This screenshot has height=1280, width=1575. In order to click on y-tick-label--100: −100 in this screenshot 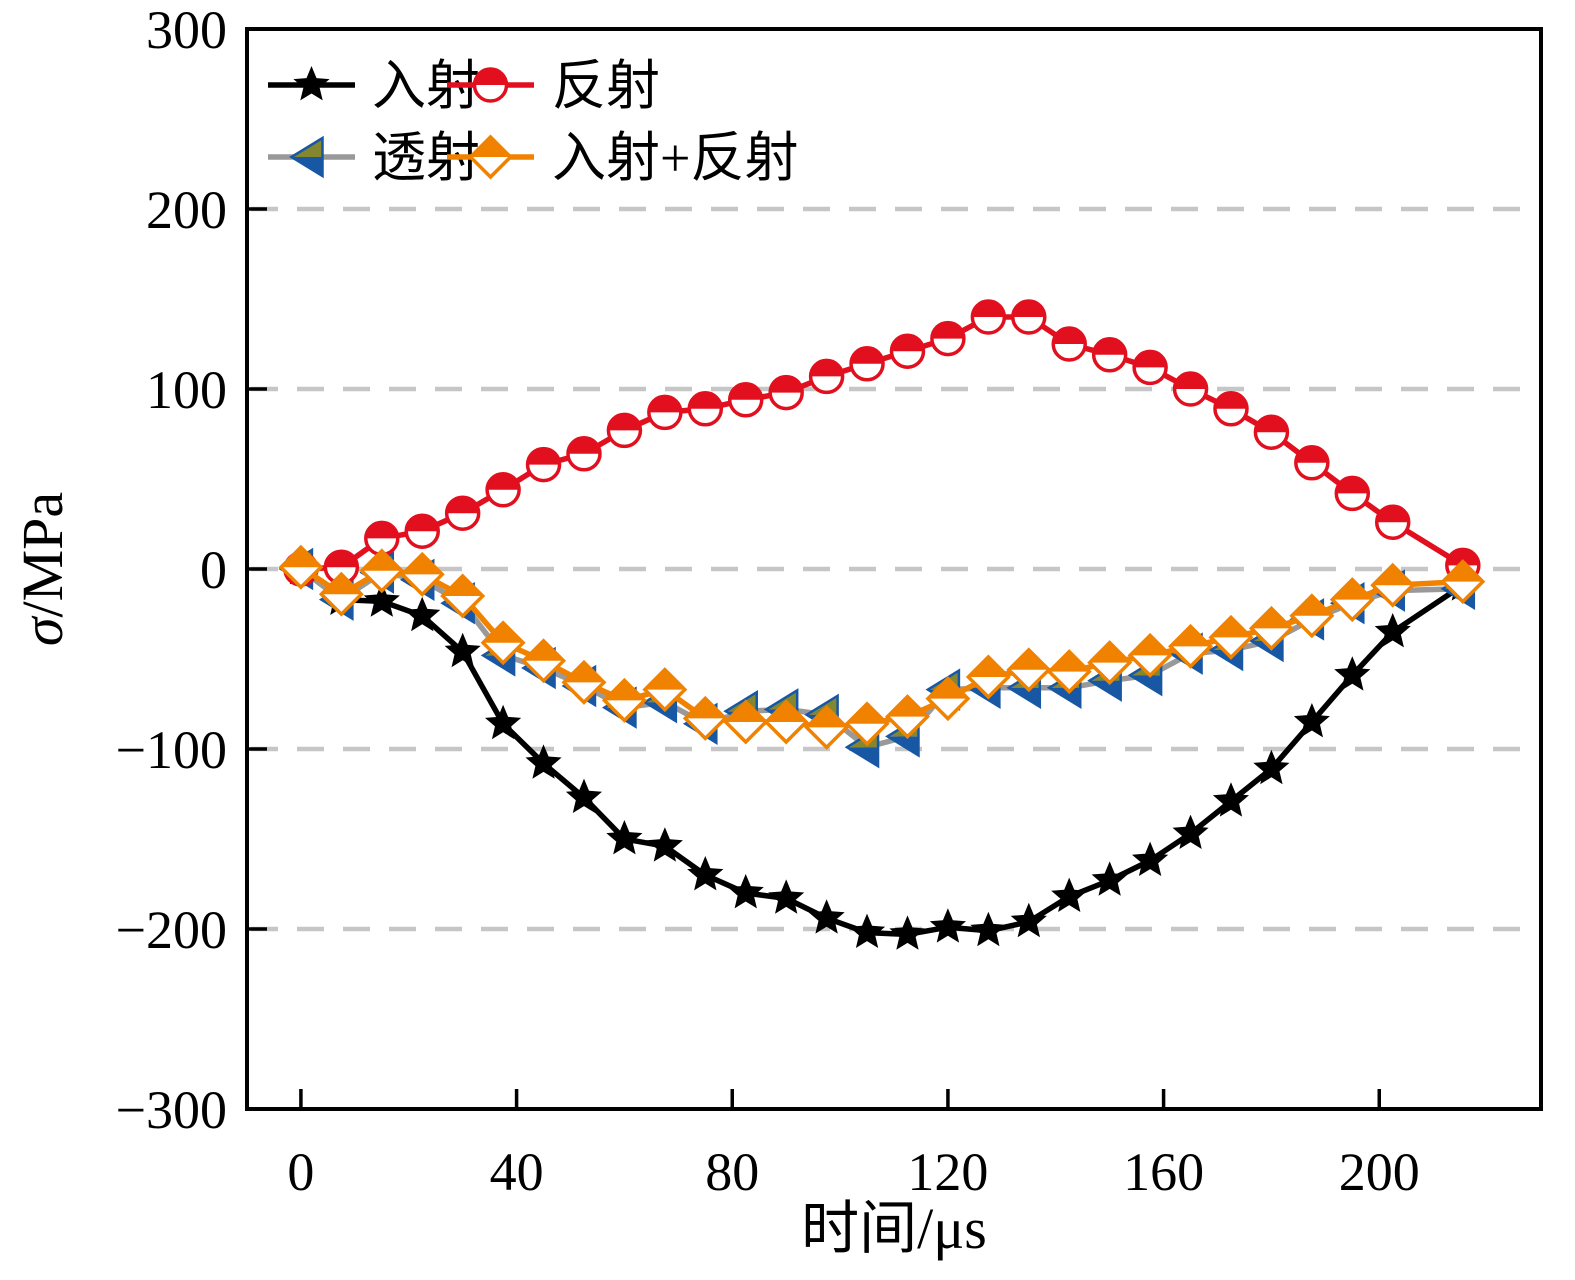, I will do `click(171, 750)`.